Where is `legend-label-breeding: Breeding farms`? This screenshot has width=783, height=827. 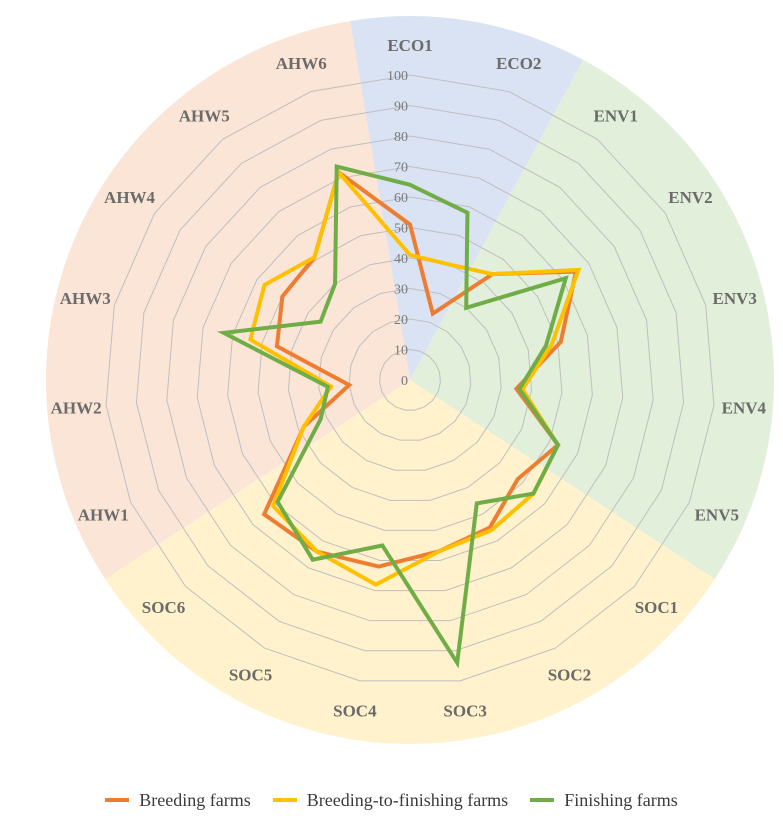 legend-label-breeding: Breeding farms is located at coordinates (195, 799).